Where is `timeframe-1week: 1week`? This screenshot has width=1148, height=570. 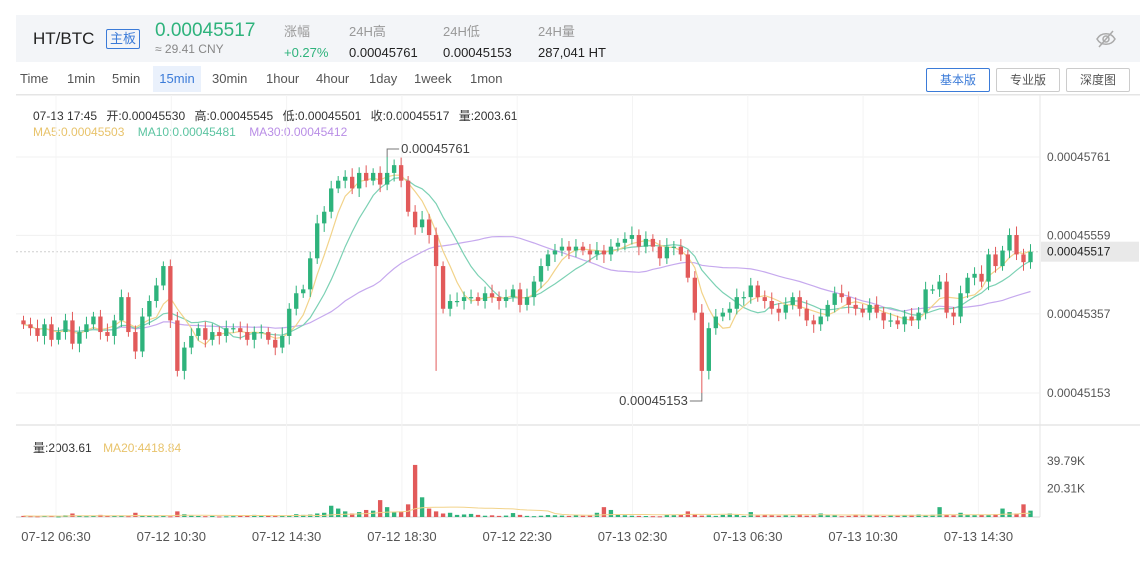
timeframe-1week: 1week is located at coordinates (433, 78).